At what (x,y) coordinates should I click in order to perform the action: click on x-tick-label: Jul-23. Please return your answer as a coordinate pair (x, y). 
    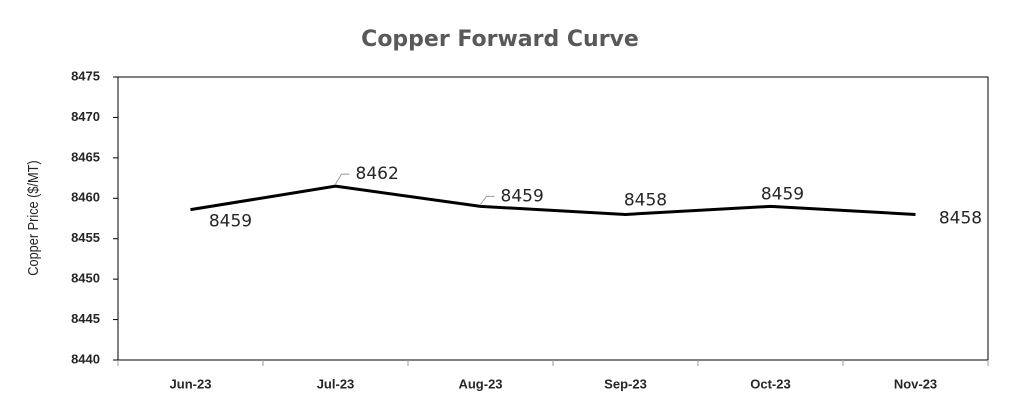
    Looking at the image, I should click on (336, 383).